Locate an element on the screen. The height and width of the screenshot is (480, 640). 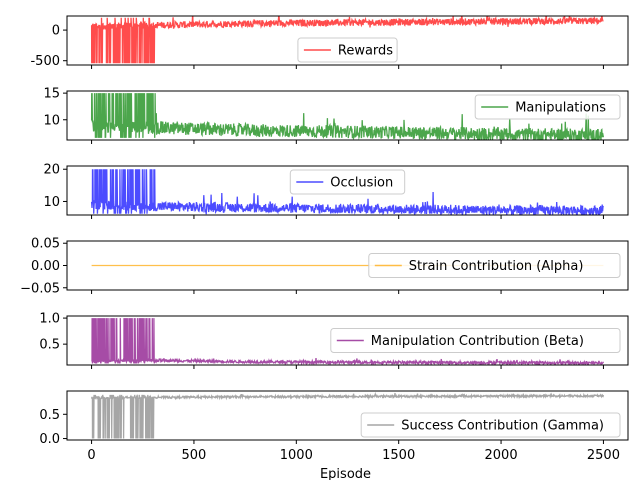
y-tick-label: -500 is located at coordinates (45, 61).